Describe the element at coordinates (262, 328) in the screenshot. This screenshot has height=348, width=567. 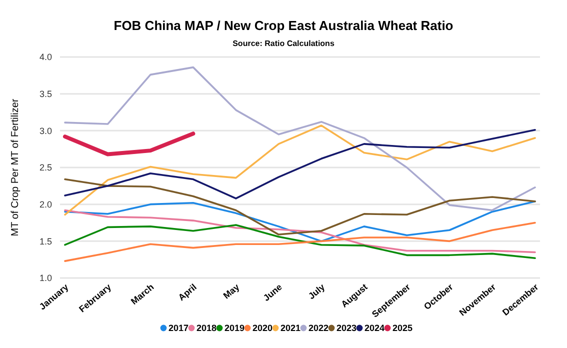
I see `legend-label: 2020` at that location.